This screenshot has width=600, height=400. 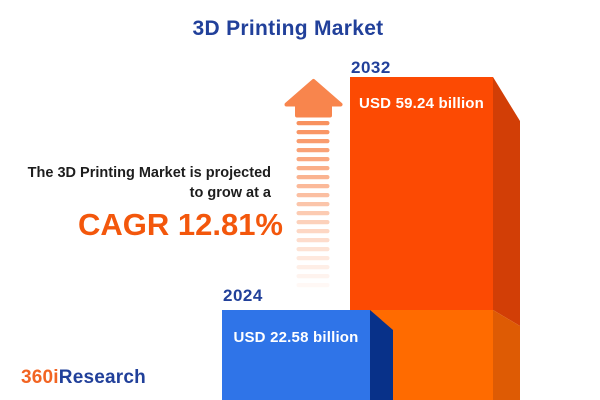 I want to click on bar-2032-front-top, so click(x=421, y=193).